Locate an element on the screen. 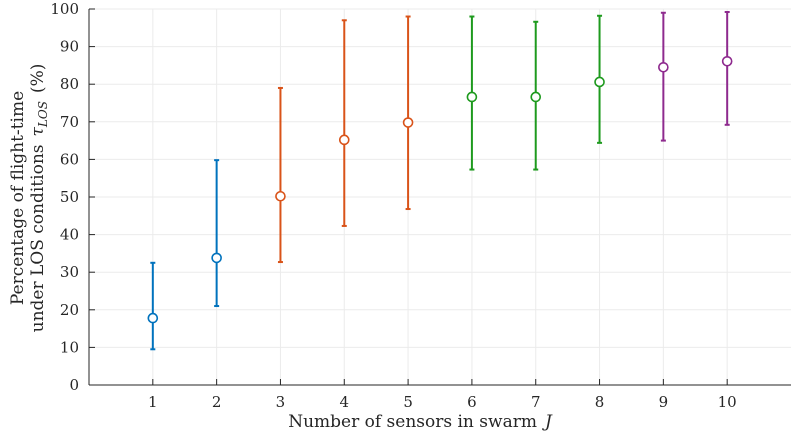 Image resolution: width=795 pixels, height=436 pixels. x-tick-label: 8 is located at coordinates (600, 402).